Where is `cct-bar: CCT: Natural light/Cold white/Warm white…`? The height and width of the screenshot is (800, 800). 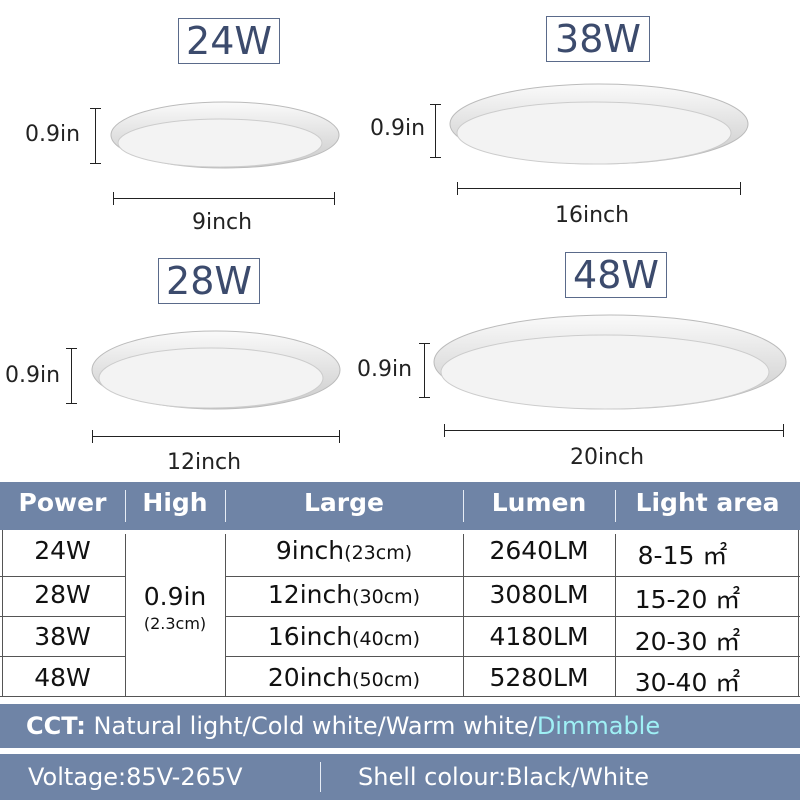 cct-bar: CCT: Natural light/Cold white/Warm white… is located at coordinates (400, 726).